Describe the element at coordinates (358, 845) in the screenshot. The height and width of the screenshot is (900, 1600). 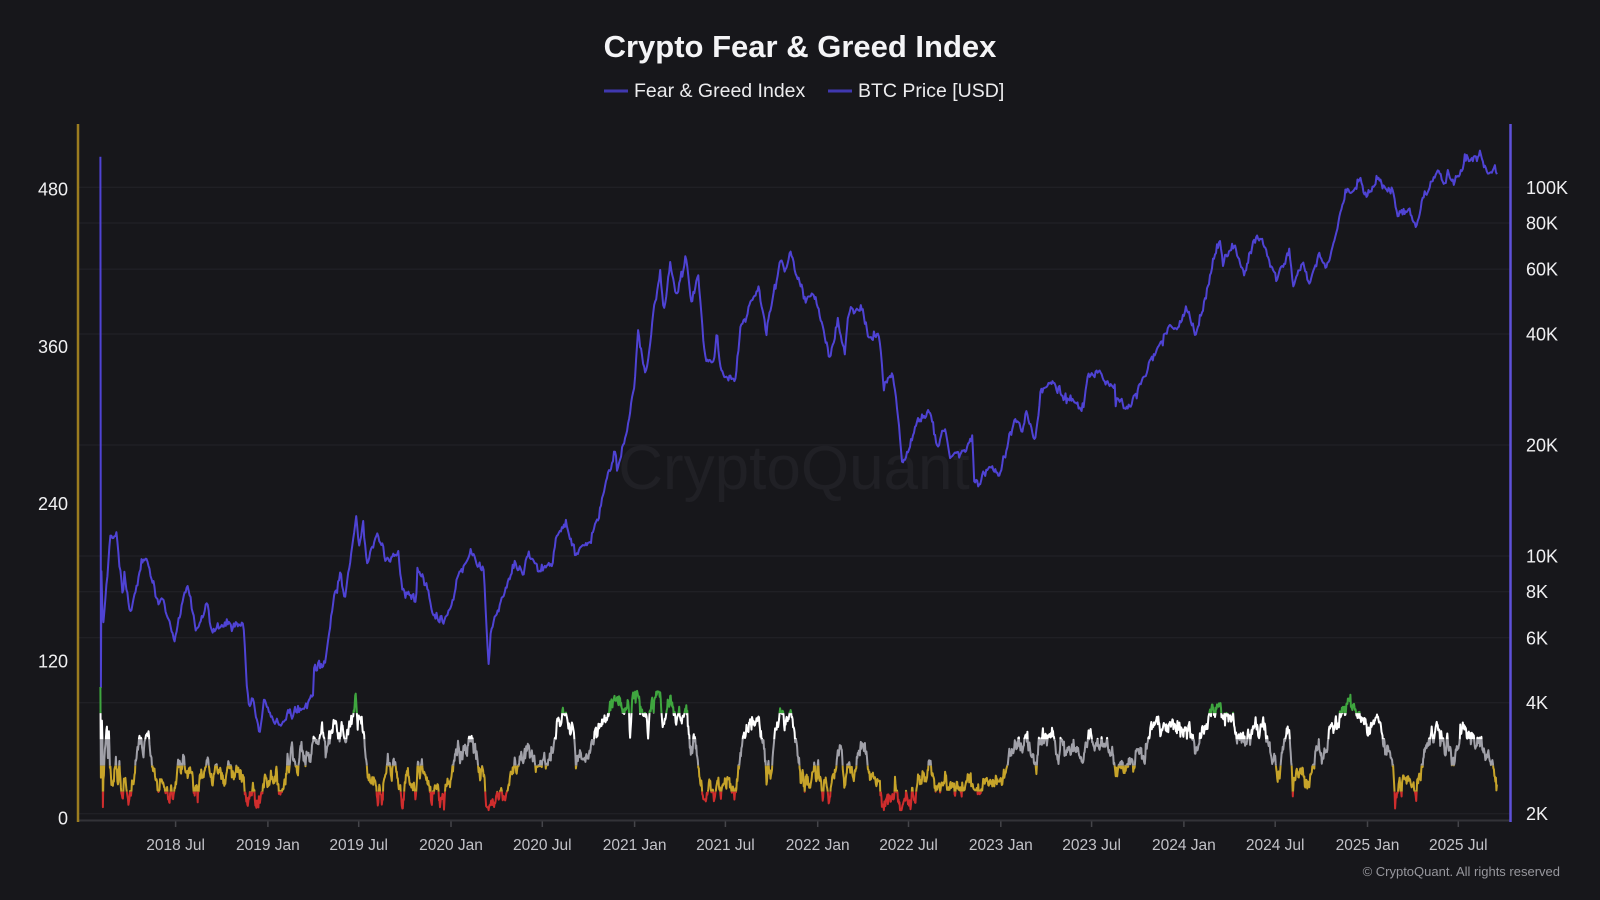
I see `svg-text: 2019 Jul` at that location.